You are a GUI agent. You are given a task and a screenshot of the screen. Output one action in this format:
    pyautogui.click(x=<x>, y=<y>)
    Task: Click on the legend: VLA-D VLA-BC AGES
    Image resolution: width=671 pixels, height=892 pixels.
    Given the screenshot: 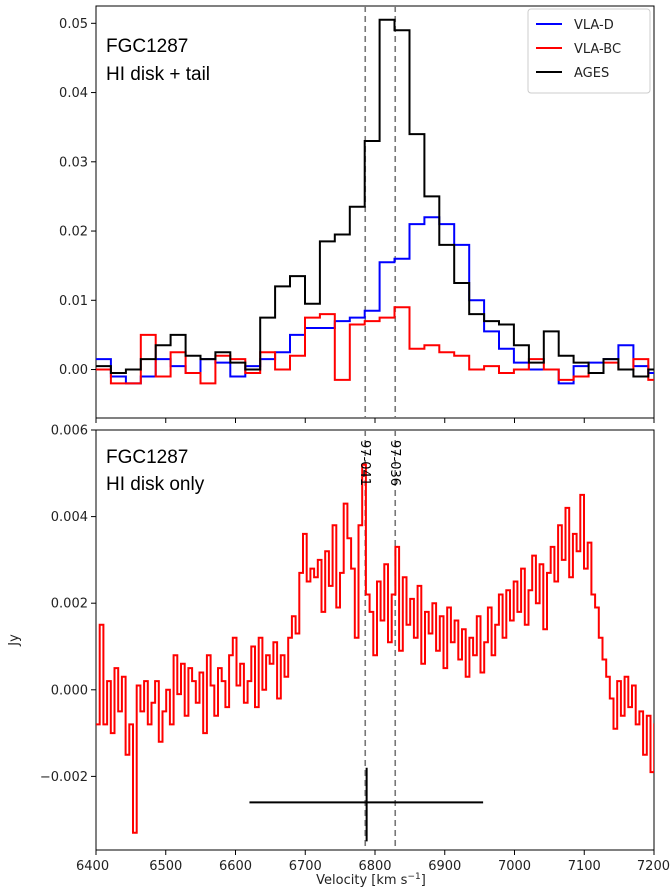 What is the action you would take?
    pyautogui.click(x=589, y=51)
    